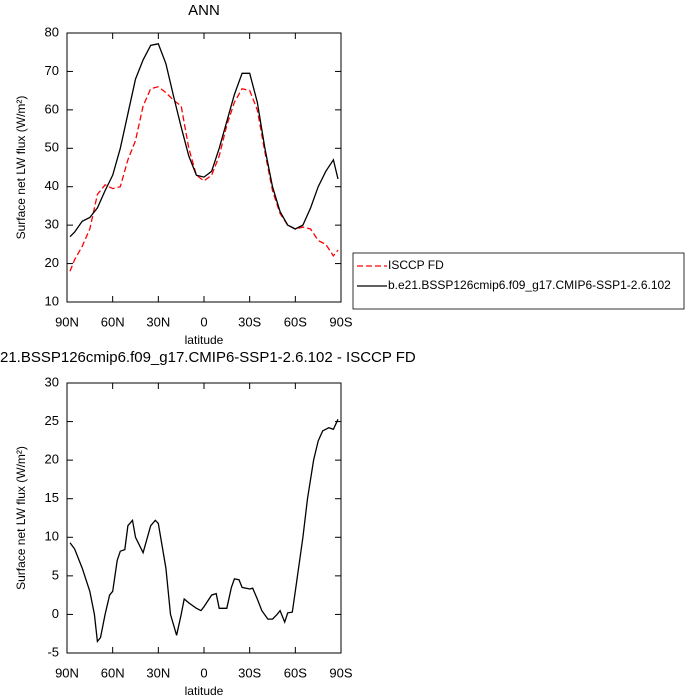 The height and width of the screenshot is (700, 700). Describe the element at coordinates (52, 108) in the screenshot. I see `y-tick-label: 60` at that location.